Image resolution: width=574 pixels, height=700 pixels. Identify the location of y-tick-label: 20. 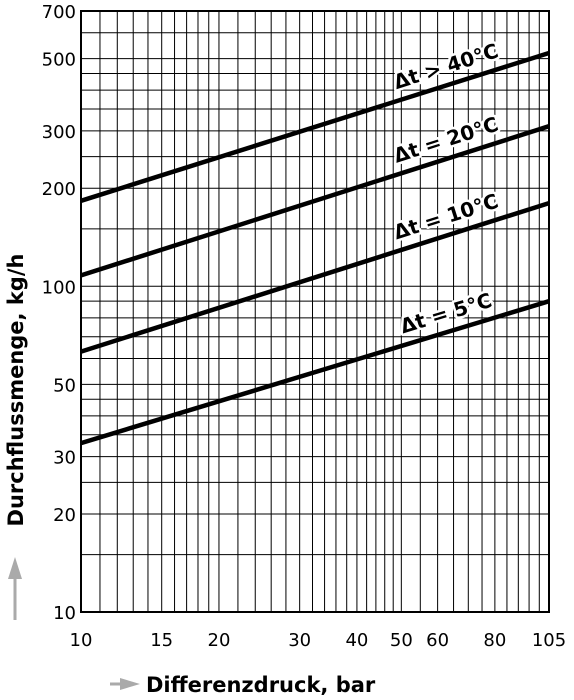
(64, 515).